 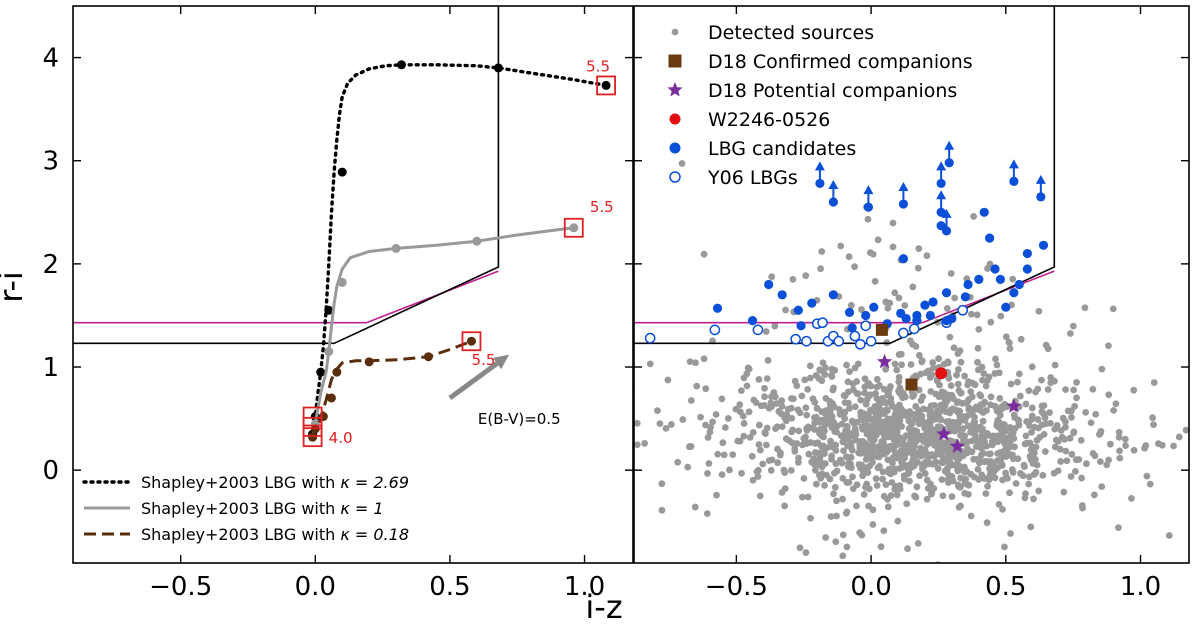 I want to click on left-ytick-label: 2, so click(x=50, y=265).